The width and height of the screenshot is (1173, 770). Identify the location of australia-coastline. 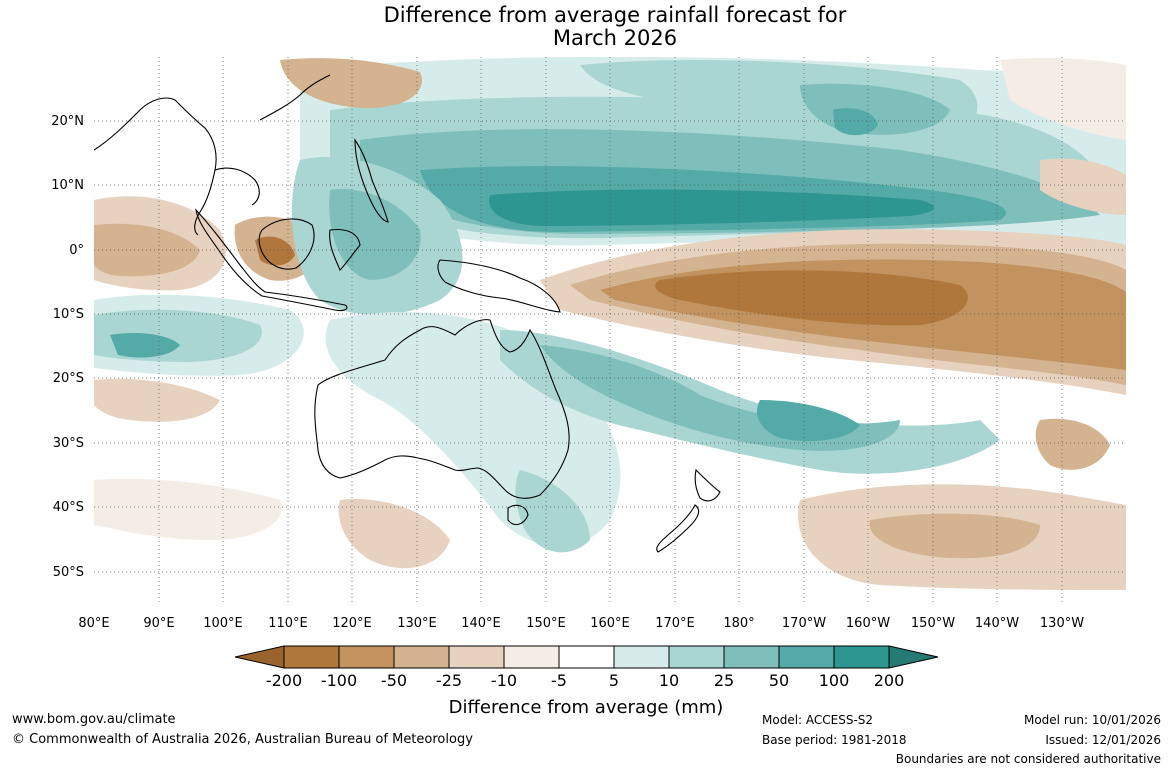
(442, 409).